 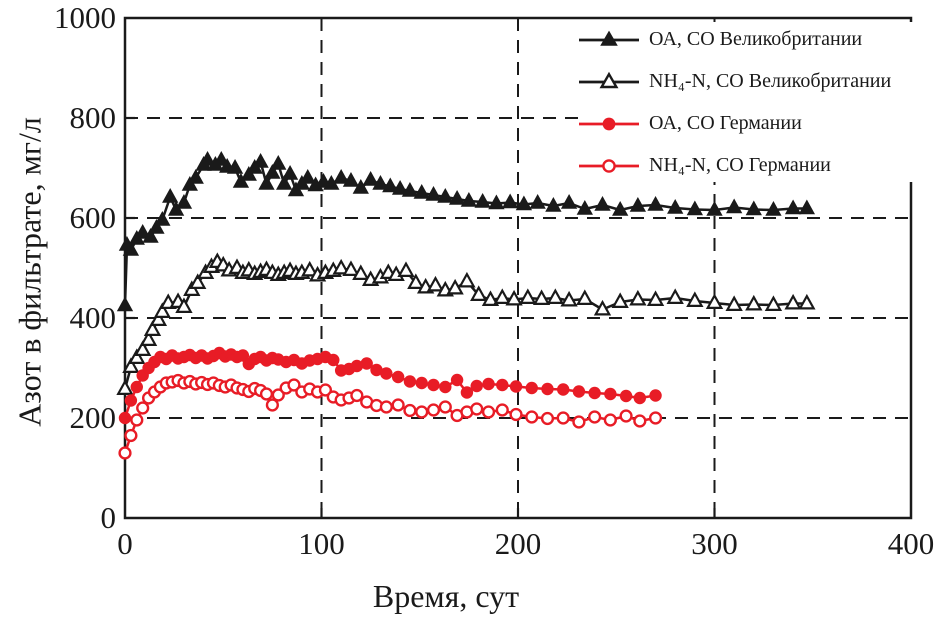 What do you see at coordinates (93, 317) in the screenshot?
I see `y-tick-label-400: 400` at bounding box center [93, 317].